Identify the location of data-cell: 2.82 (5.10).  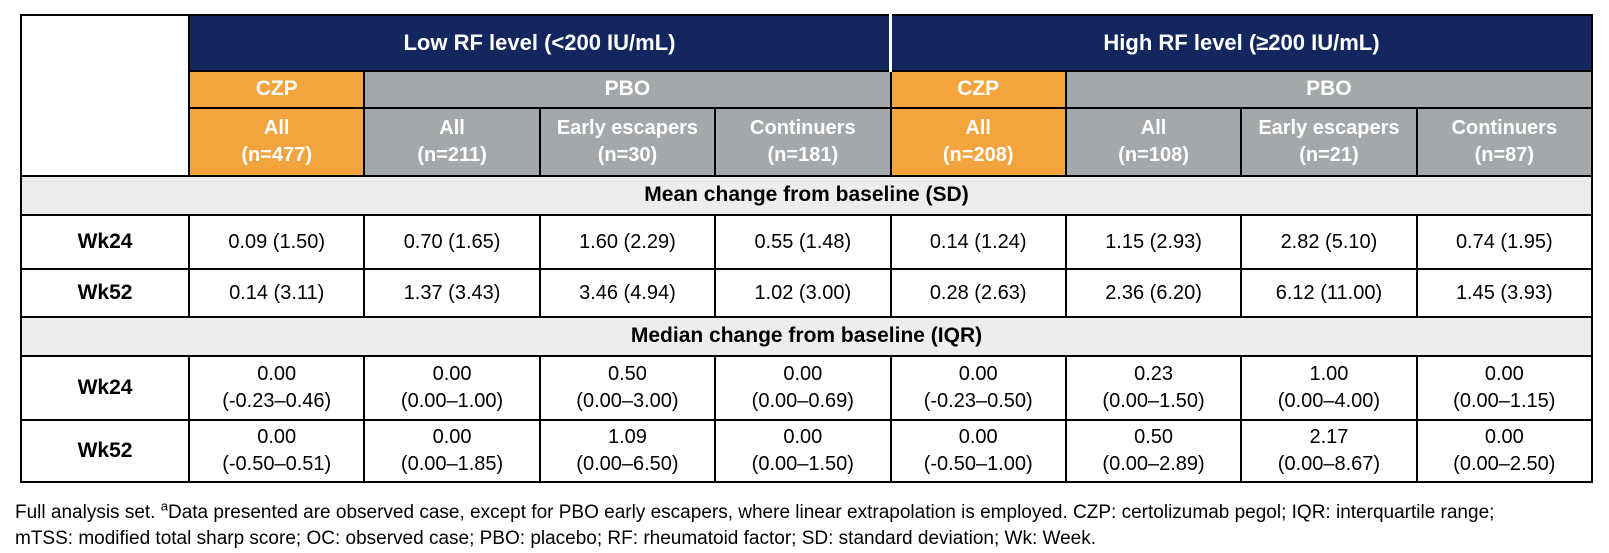
(1329, 242).